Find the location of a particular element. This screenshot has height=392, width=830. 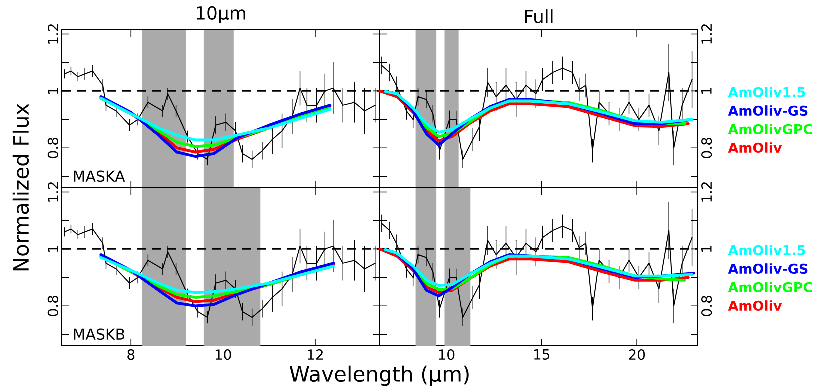

x-tick-label: 8 is located at coordinates (131, 355).